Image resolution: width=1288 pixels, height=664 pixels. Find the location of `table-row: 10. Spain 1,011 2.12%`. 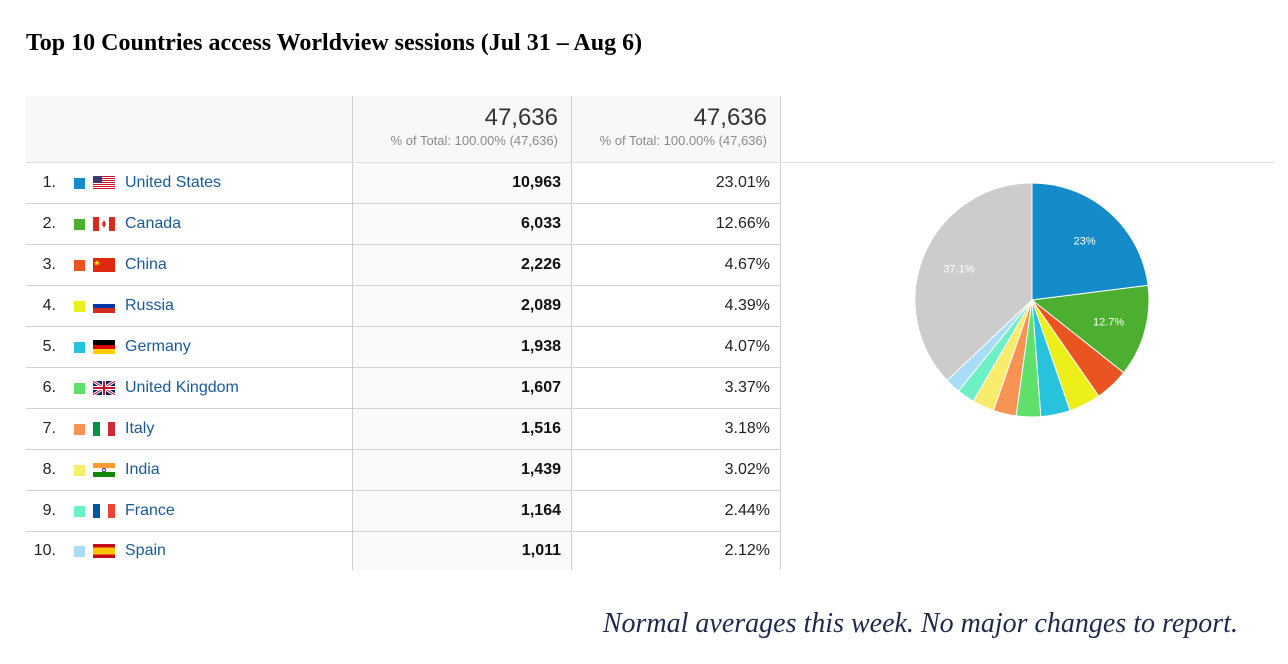

table-row: 10. Spain 1,011 2.12% is located at coordinates (403, 551).